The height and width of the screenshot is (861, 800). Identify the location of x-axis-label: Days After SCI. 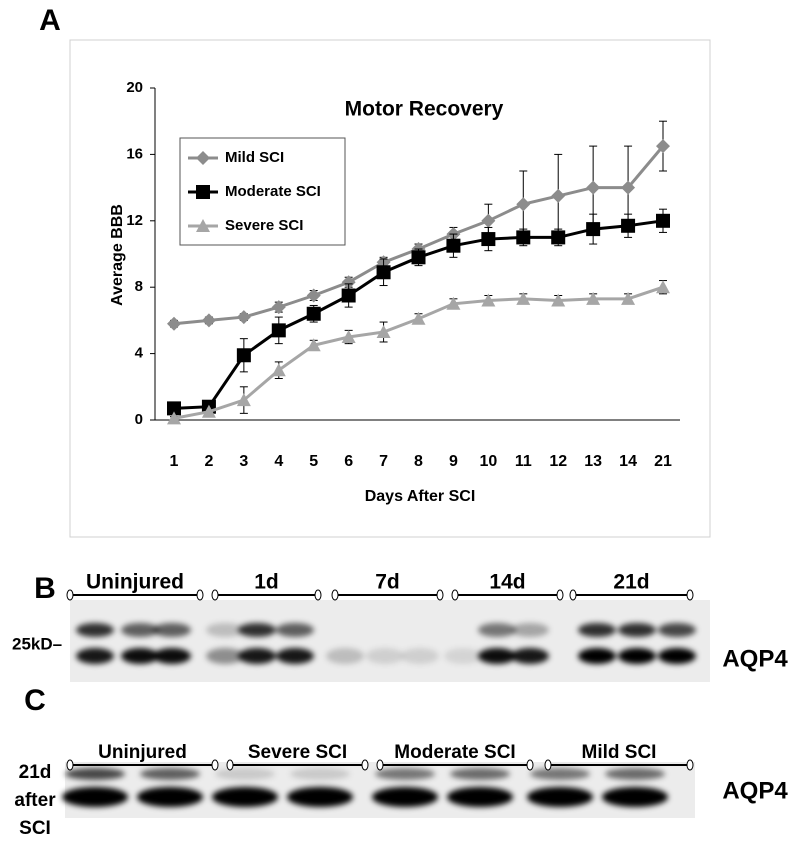
(420, 496).